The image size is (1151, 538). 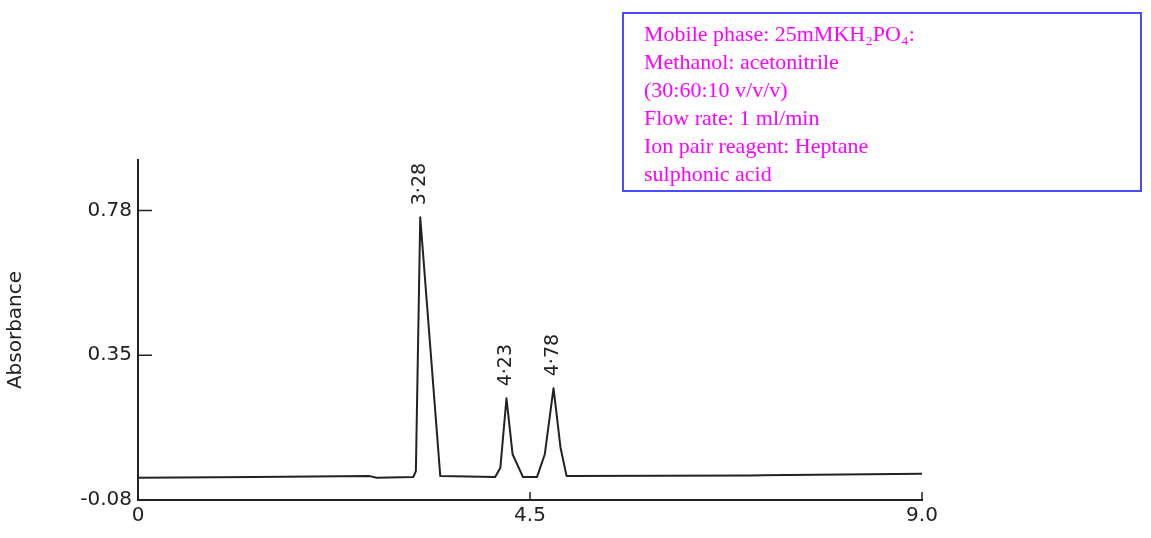 I want to click on annotation: 4·23, so click(x=504, y=365).